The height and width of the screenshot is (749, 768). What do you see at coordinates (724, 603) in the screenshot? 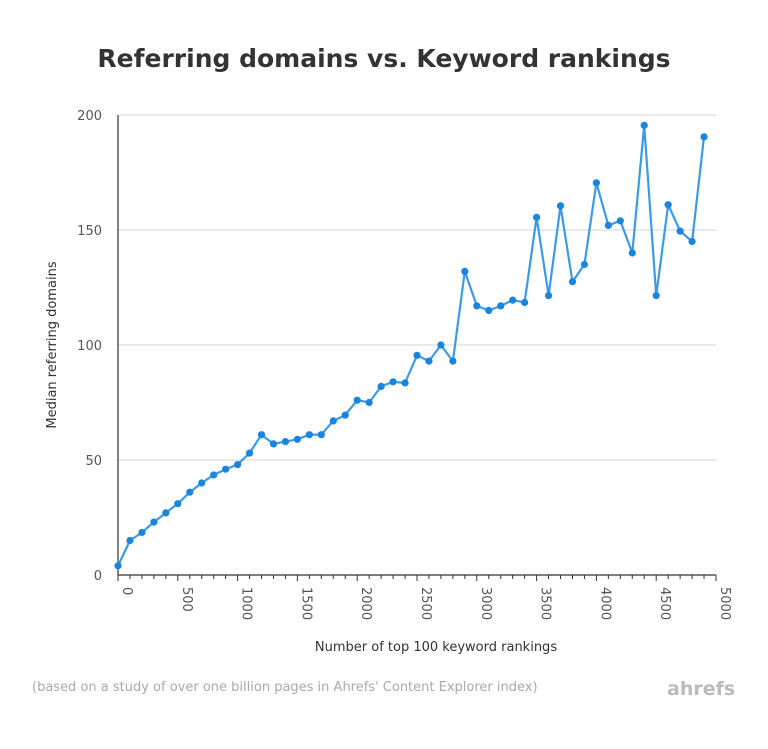
I see `x-tick-label: 5000` at bounding box center [724, 603].